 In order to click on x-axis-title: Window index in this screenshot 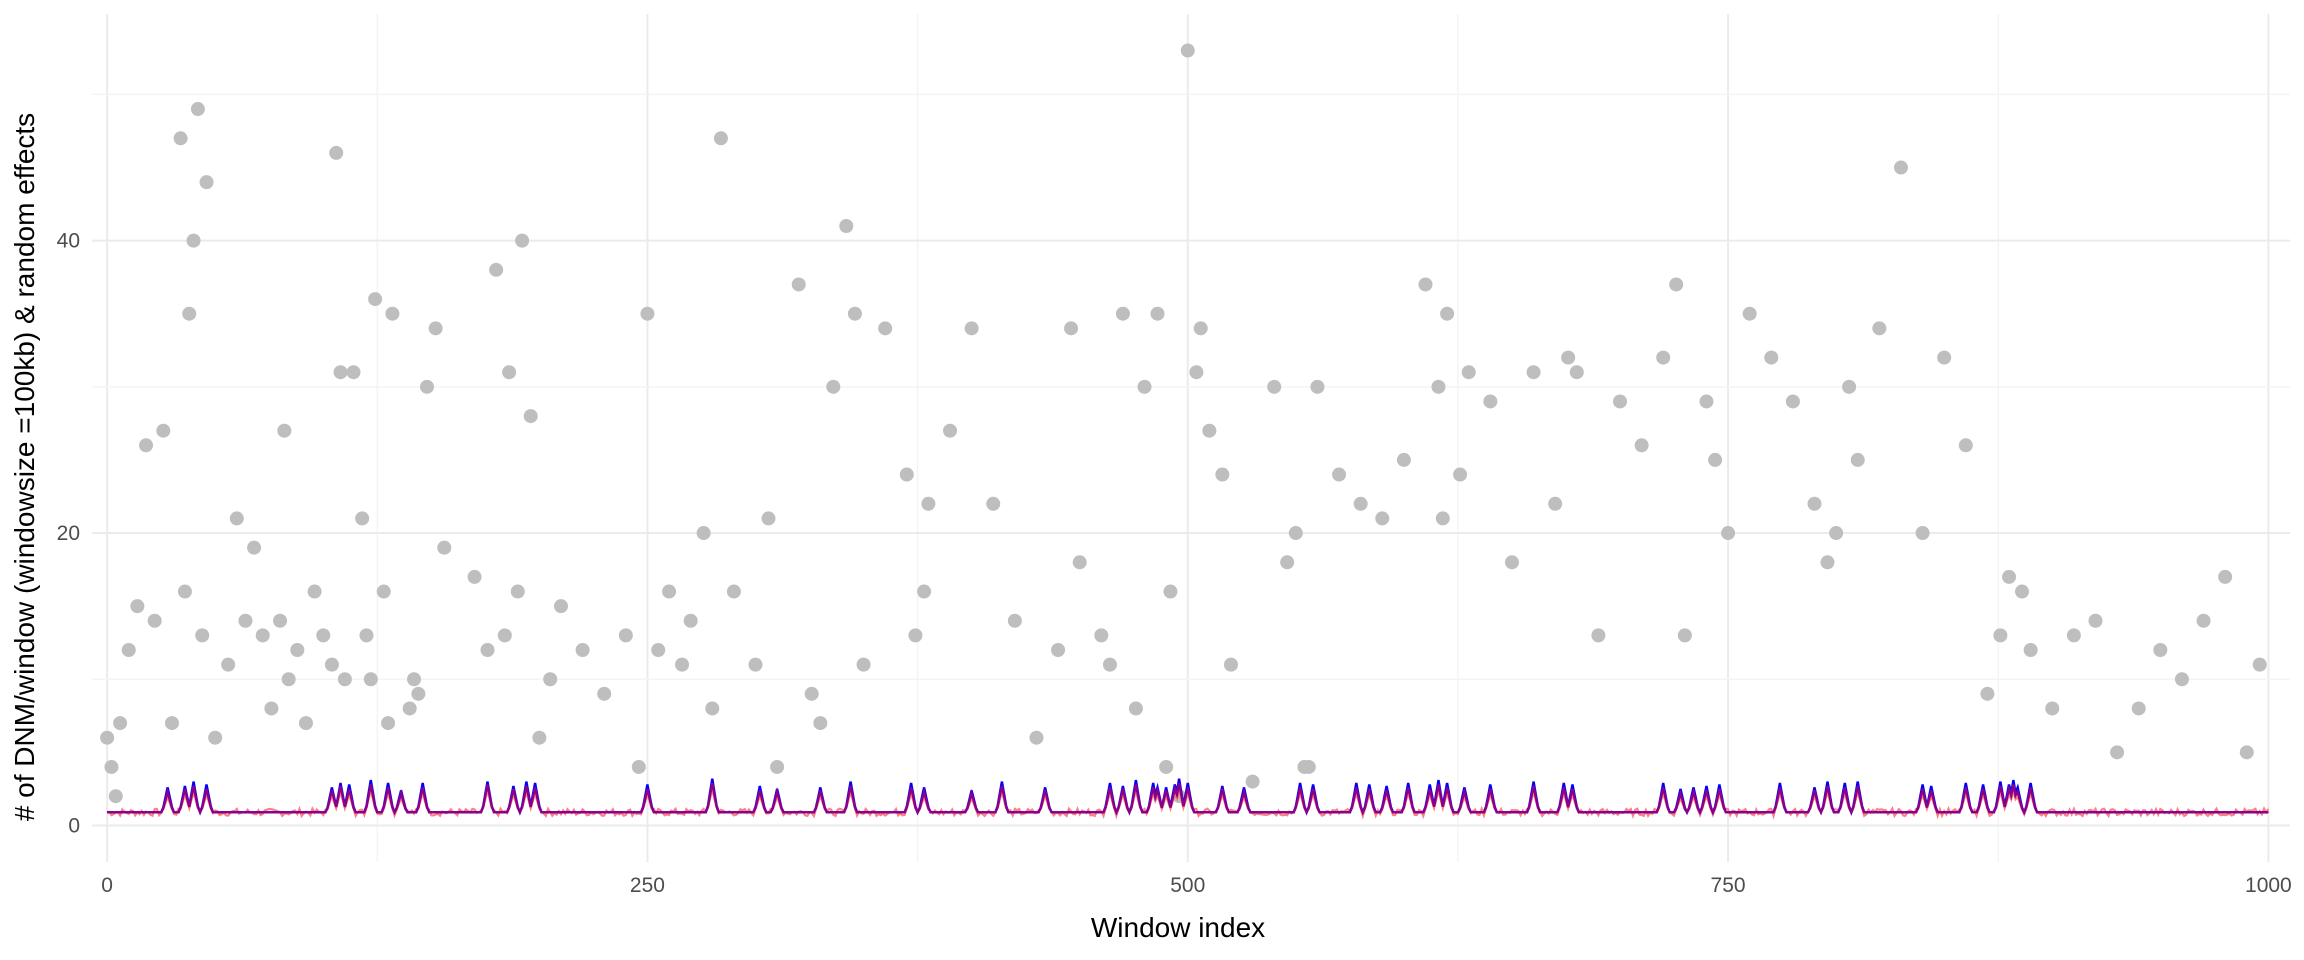, I will do `click(1178, 927)`.